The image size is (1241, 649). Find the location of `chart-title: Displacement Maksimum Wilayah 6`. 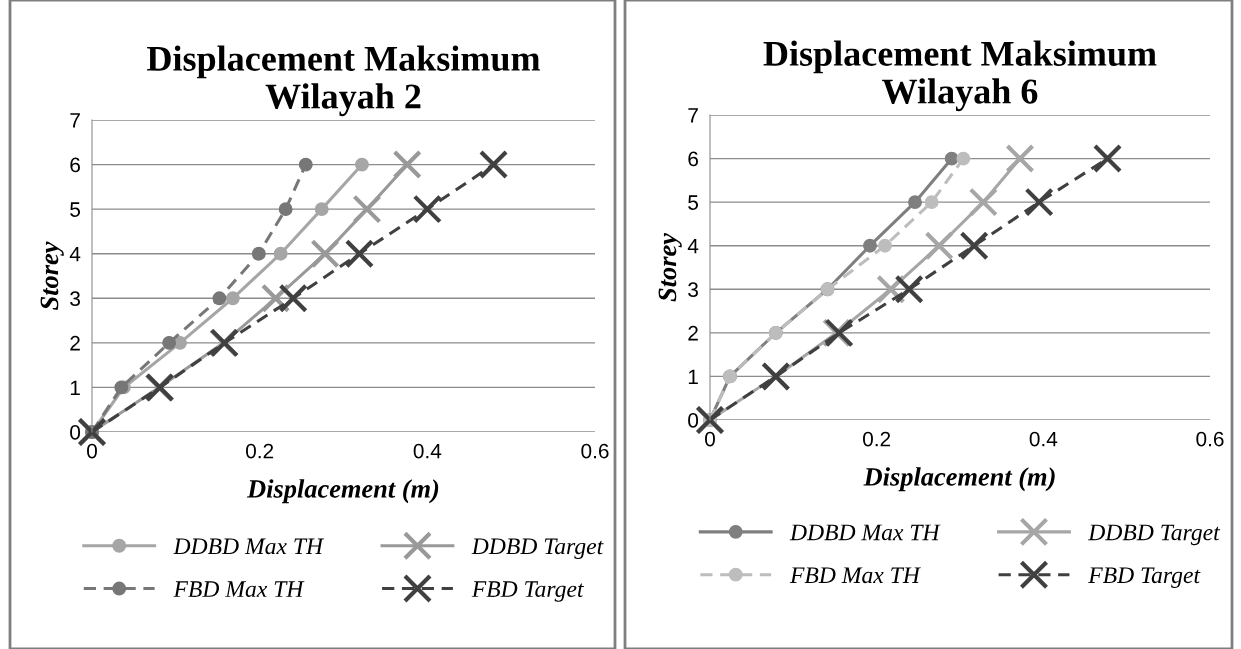

chart-title: Displacement Maksimum Wilayah 6 is located at coordinates (960, 76).